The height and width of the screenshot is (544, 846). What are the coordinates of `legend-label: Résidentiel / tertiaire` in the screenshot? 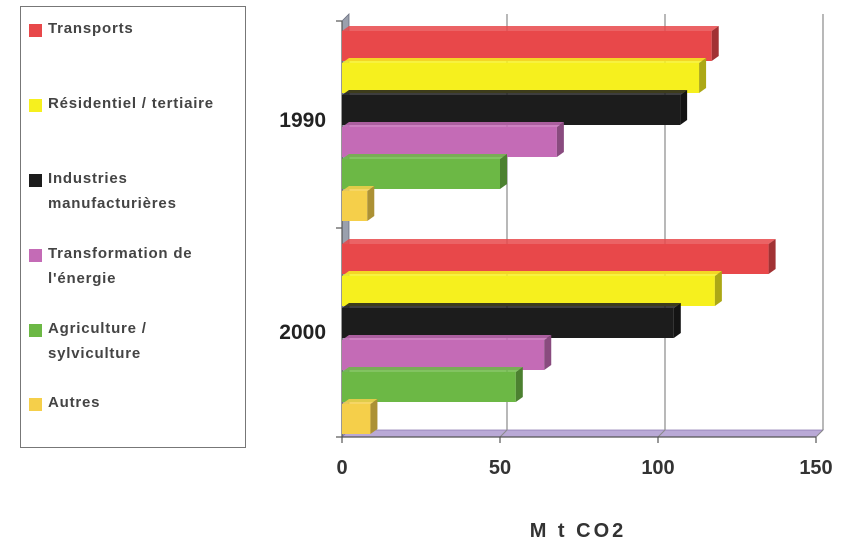 It's located at (131, 103).